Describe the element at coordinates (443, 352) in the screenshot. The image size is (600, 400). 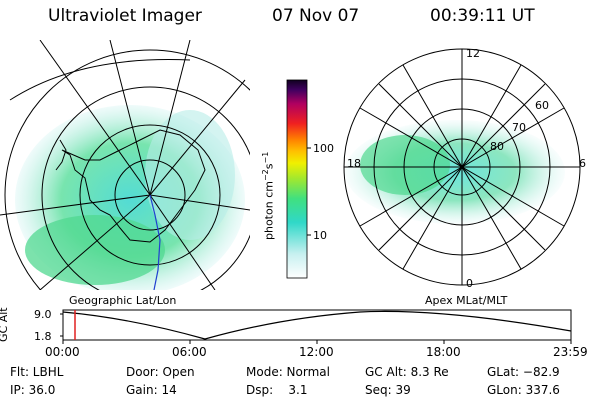
I see `time-tick-1800: 18:00` at that location.